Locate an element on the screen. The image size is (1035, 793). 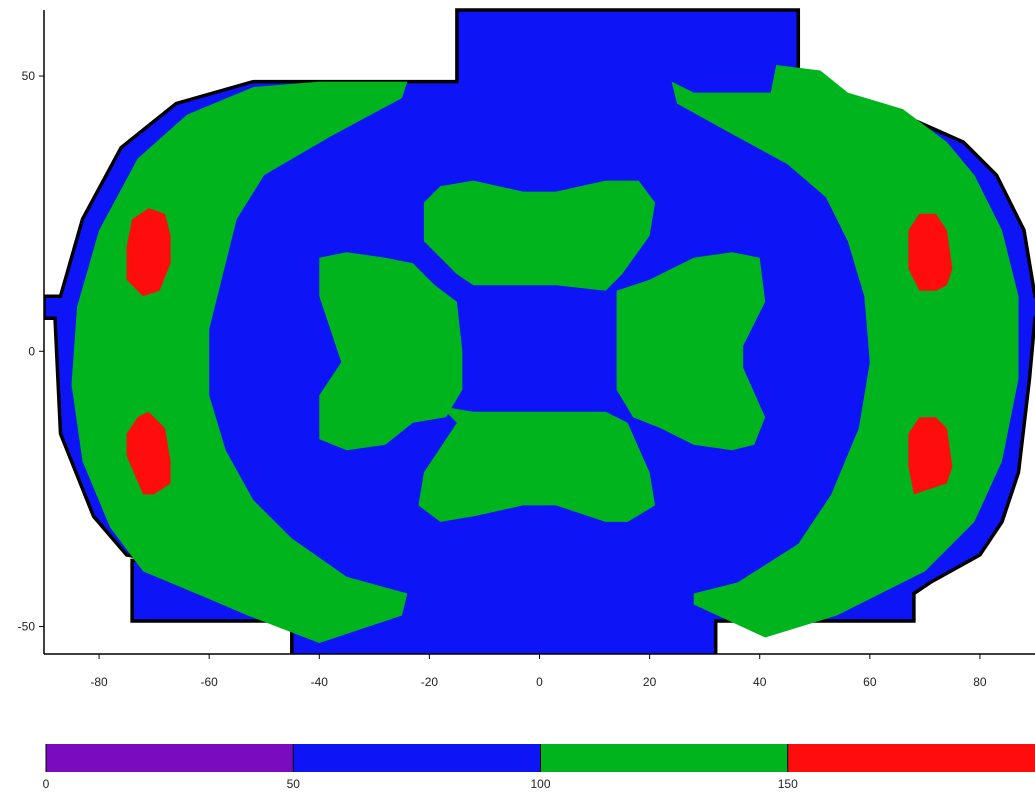
x-tick-label--80: -80 is located at coordinates (99, 682).